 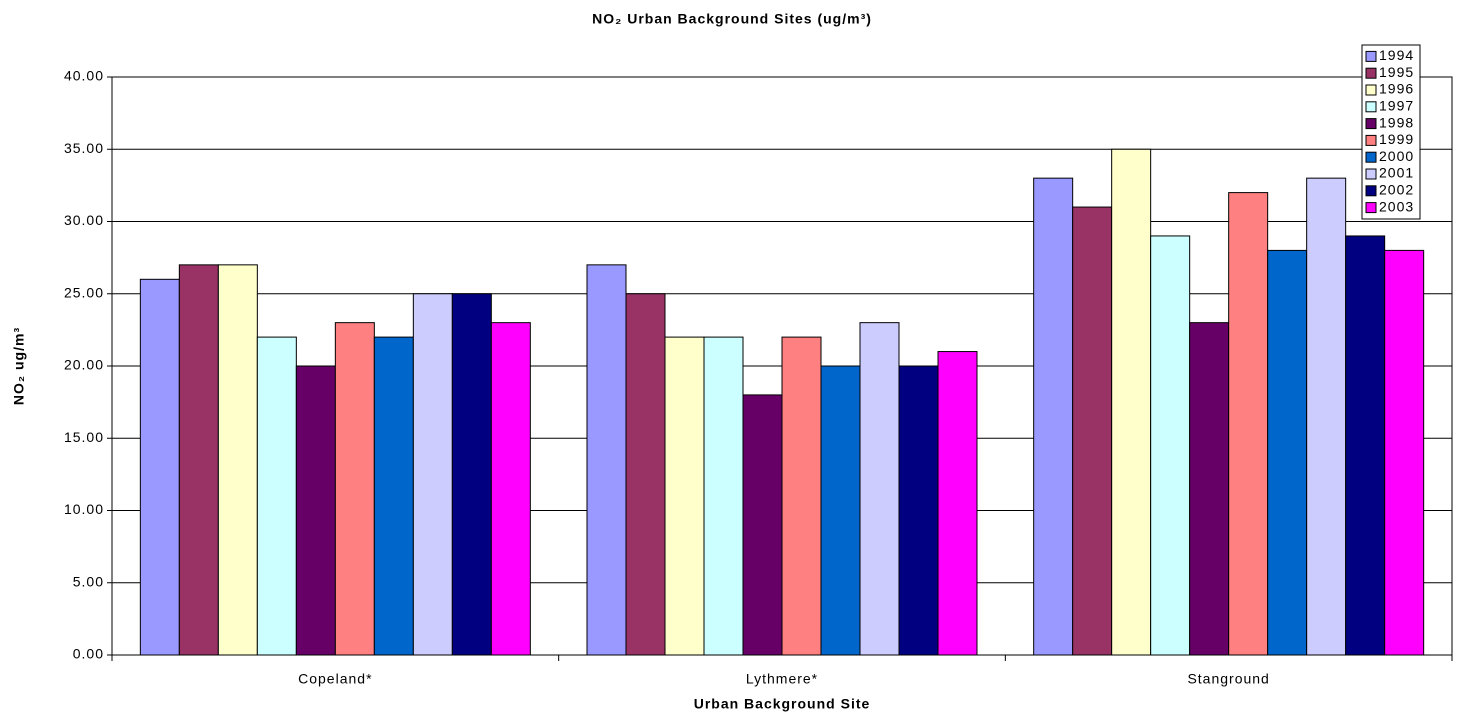 I want to click on y-tick-label: 25.00, so click(x=84, y=292).